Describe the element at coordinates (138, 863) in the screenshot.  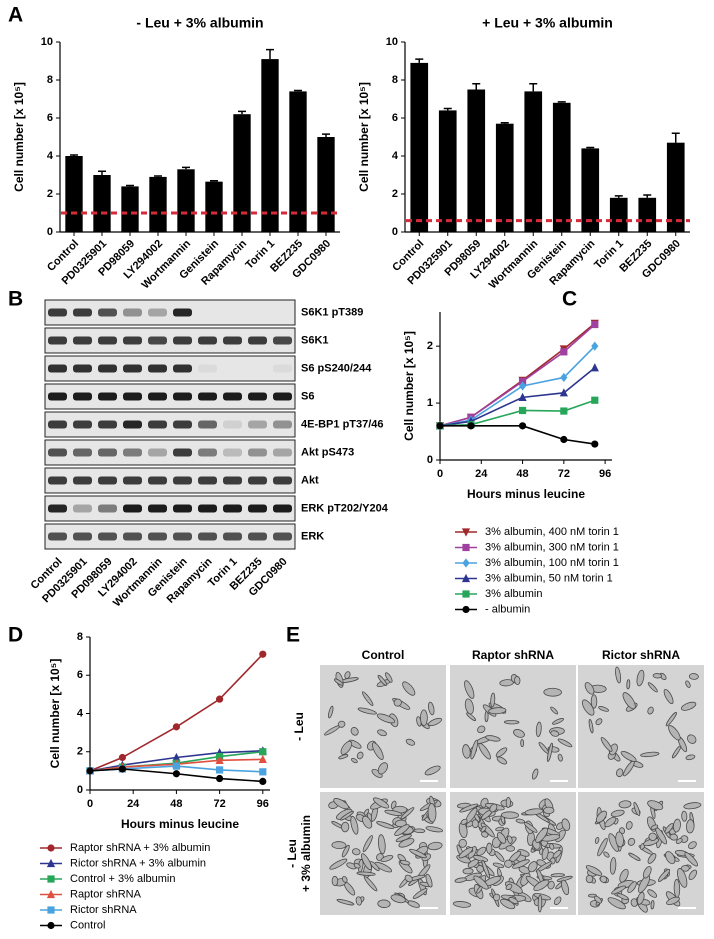
I see `legend-label: Rictor shRNA + 3% albumin` at that location.